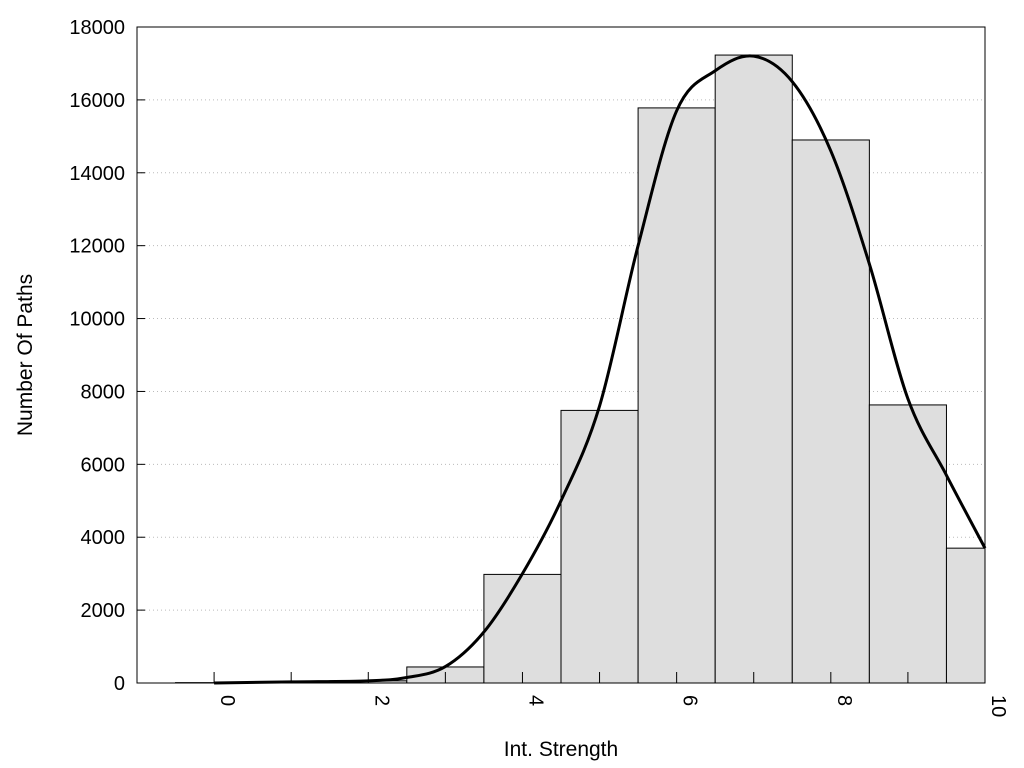 Image resolution: width=1024 pixels, height=768 pixels. I want to click on y-tick-label: 18000, so click(97, 28).